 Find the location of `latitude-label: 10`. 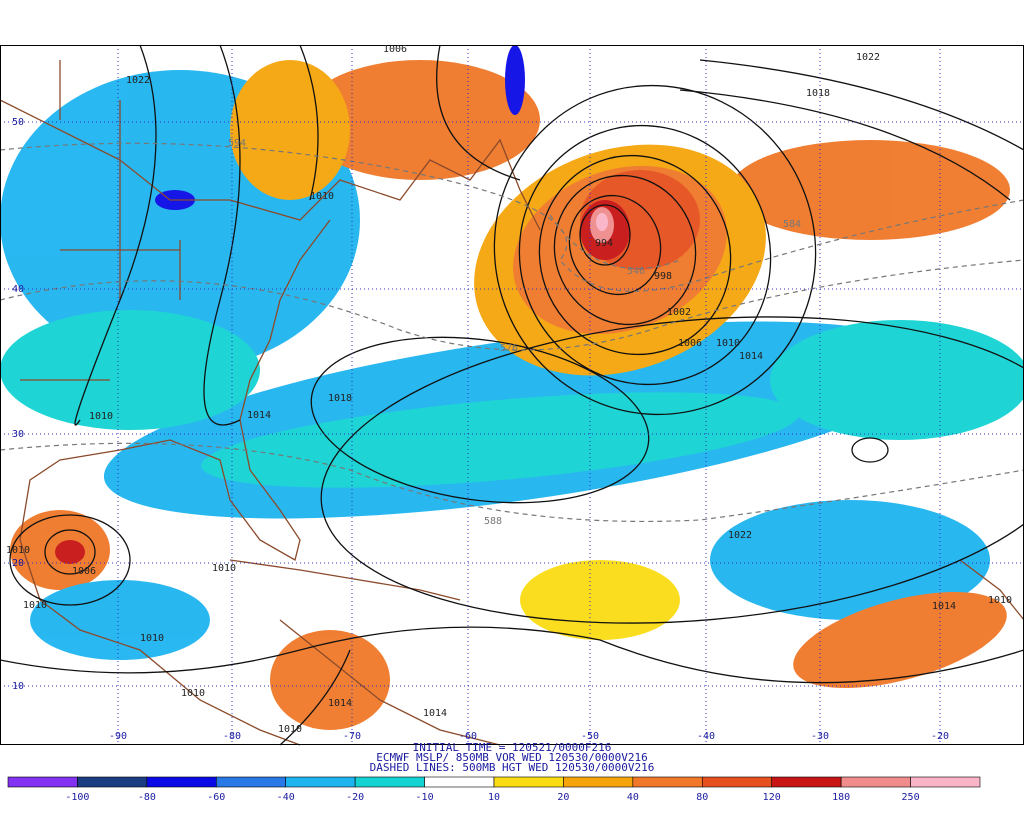

latitude-label: 10 is located at coordinates (18, 686).